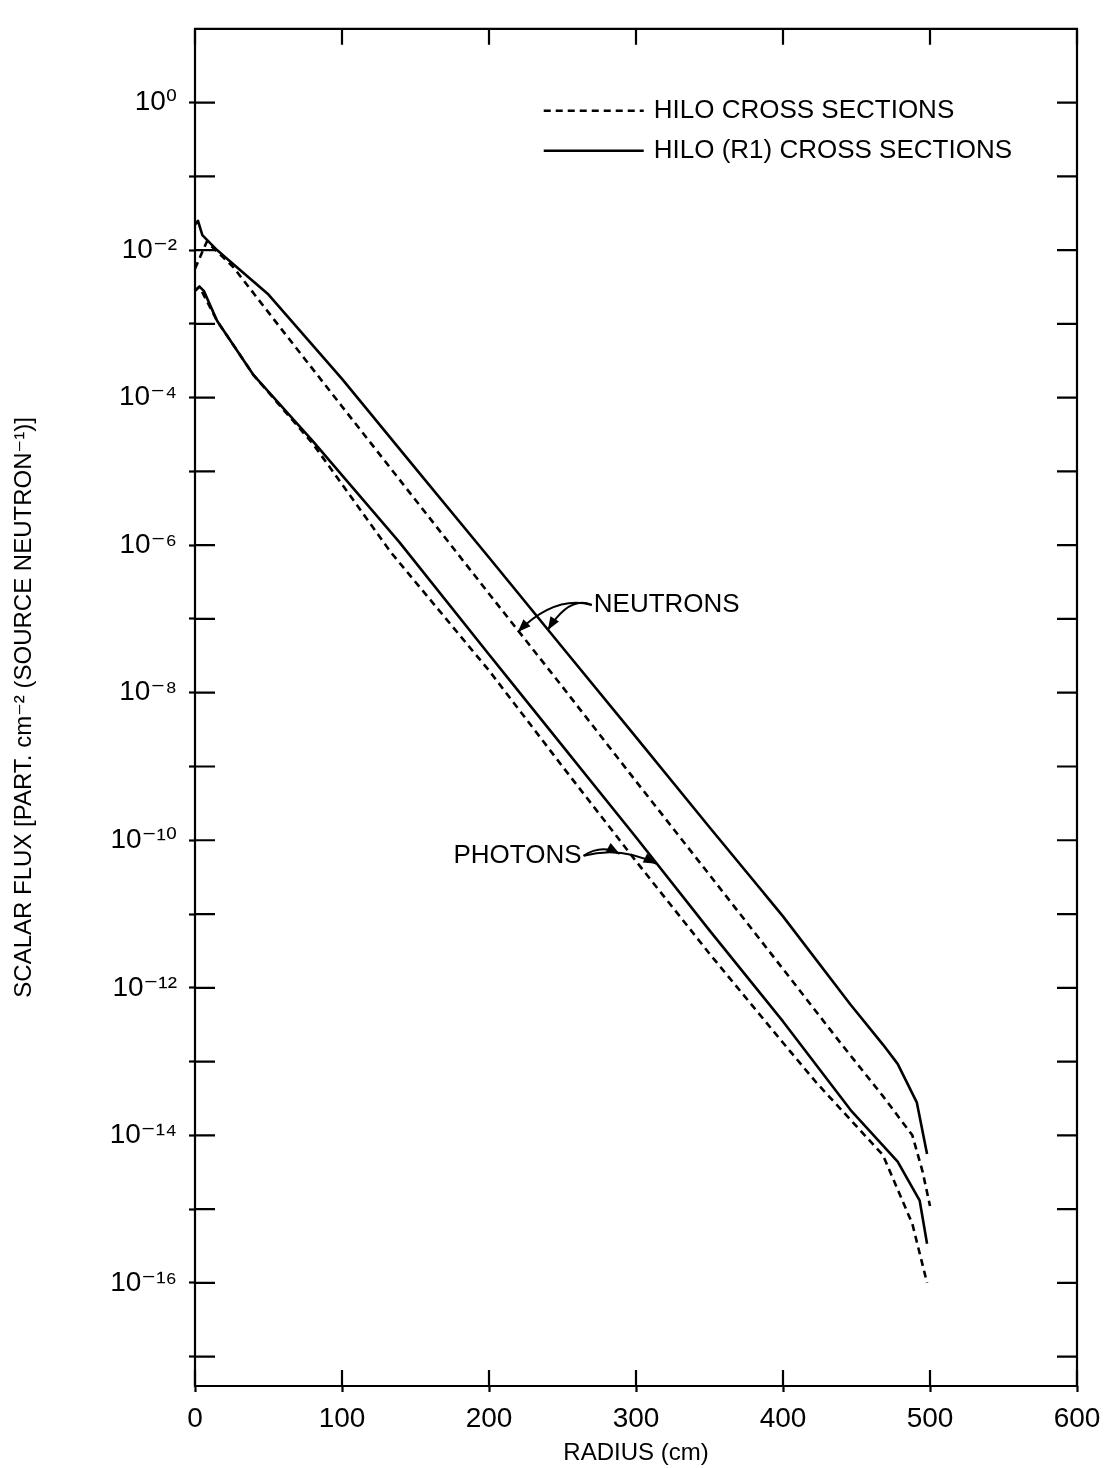 The height and width of the screenshot is (1468, 1112). I want to click on annotation: PHOTONS, so click(517, 853).